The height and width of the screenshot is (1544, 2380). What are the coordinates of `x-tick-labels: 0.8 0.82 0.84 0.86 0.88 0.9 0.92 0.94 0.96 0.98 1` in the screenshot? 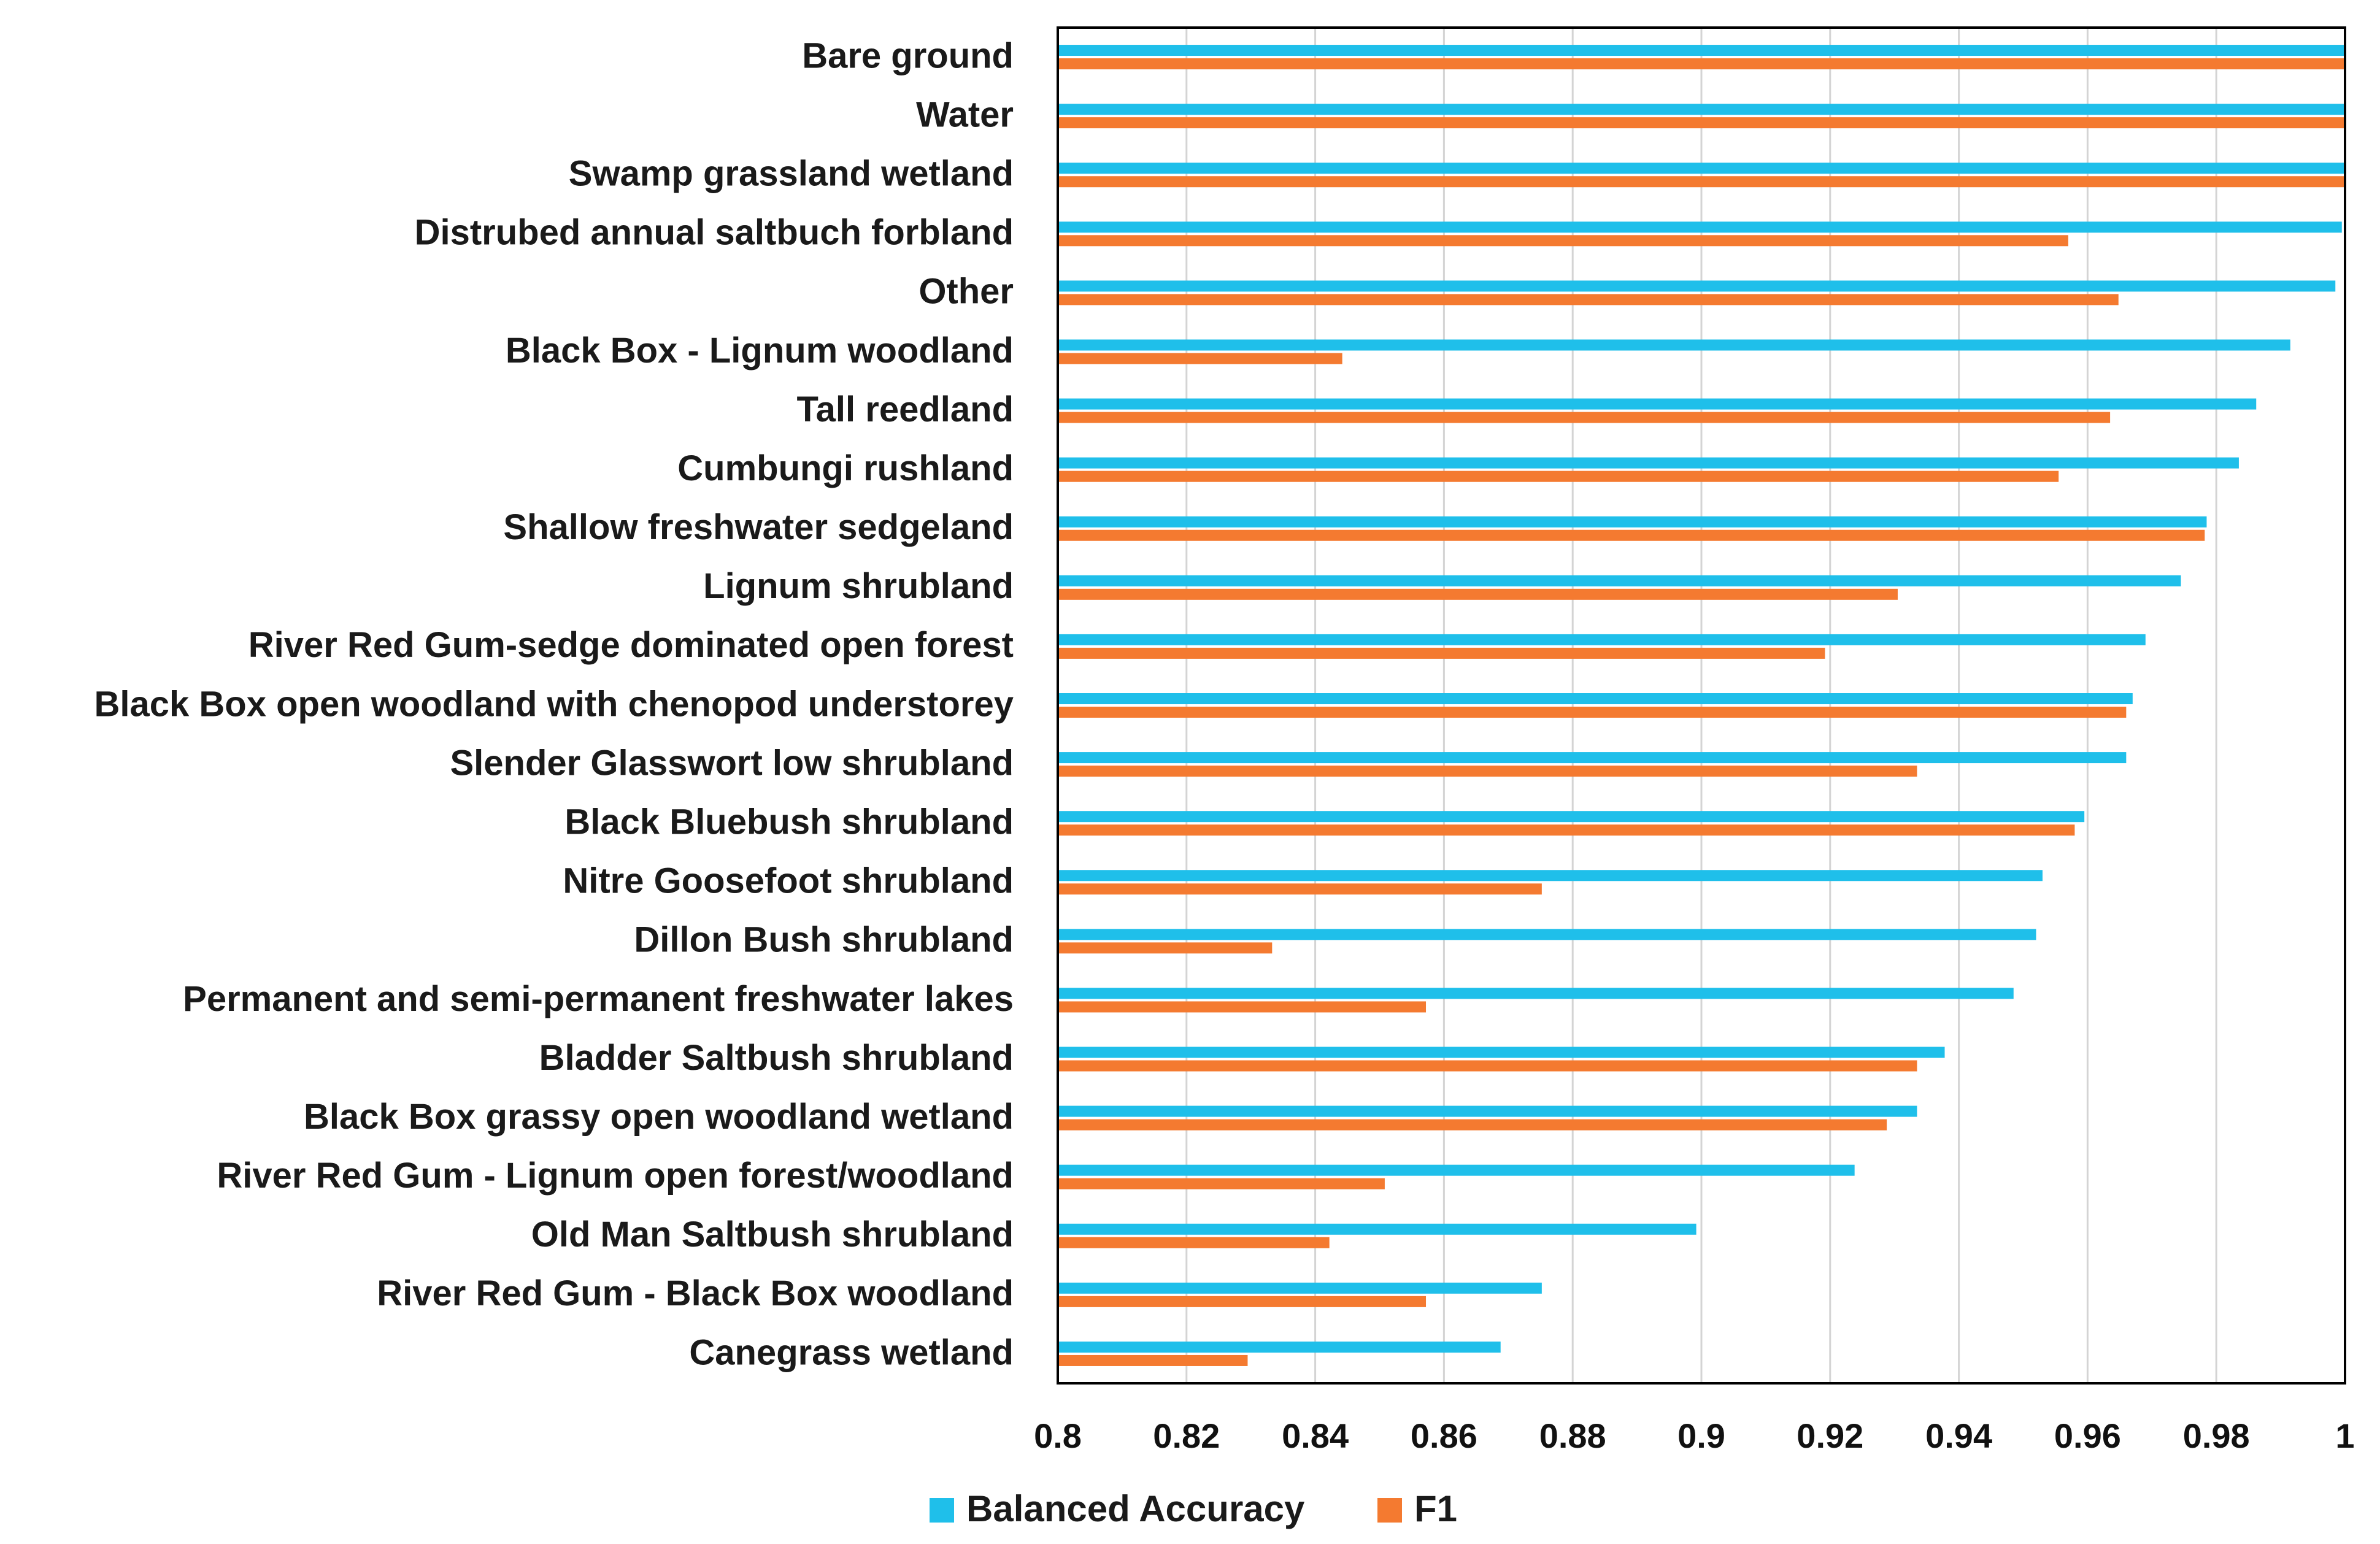 It's located at (1694, 1436).